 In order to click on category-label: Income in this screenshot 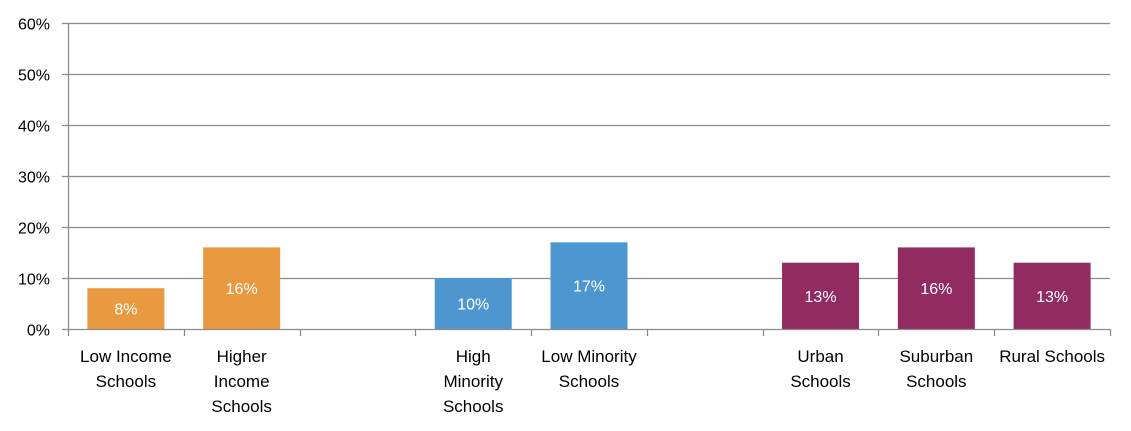, I will do `click(242, 381)`.